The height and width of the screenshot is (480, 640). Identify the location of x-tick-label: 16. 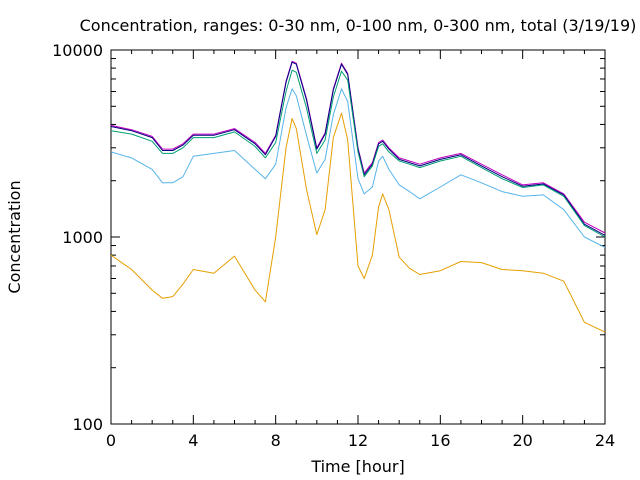
(440, 440).